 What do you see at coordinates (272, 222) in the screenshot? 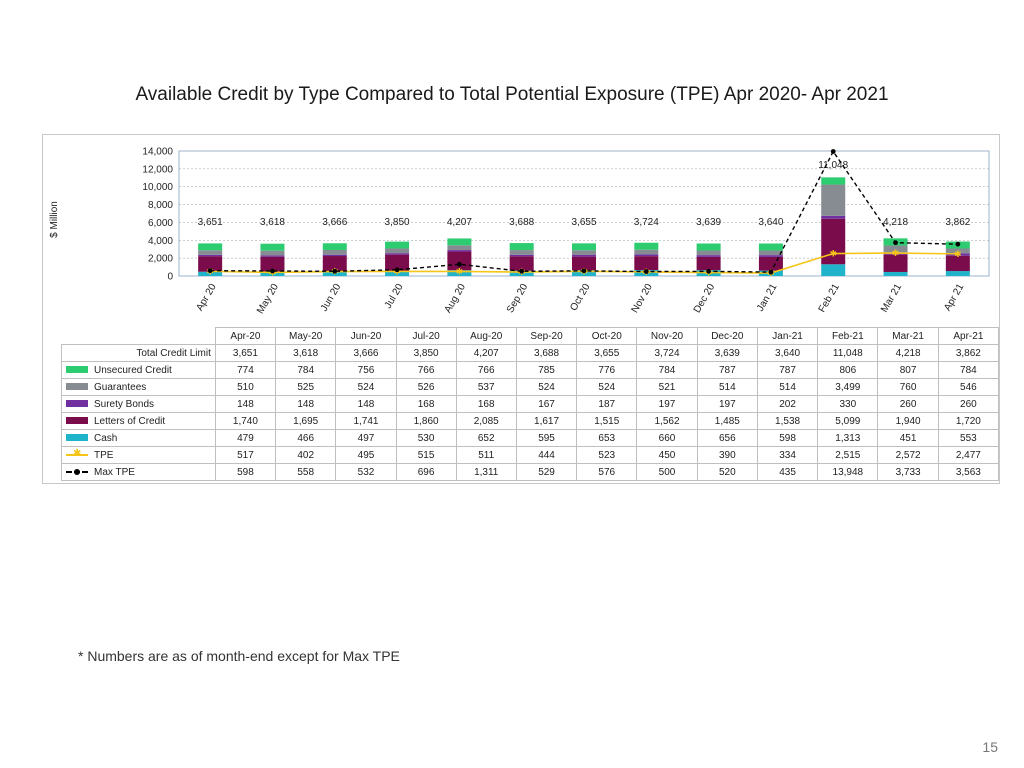
I see `total-label: 3,618` at bounding box center [272, 222].